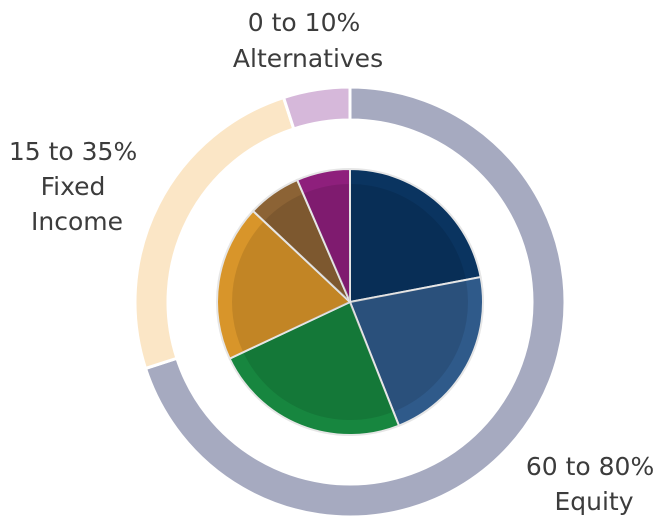 This screenshot has height=520, width=666. I want to click on label-alternatives: 0 to 10% Alternatives, so click(308, 40).